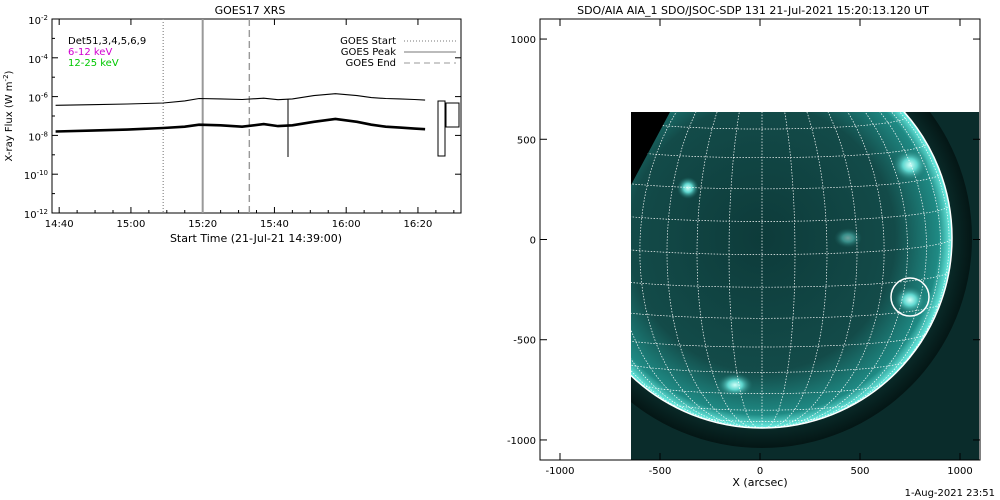 This screenshot has width=1000, height=500. I want to click on aia-y-tick-label: -1000, so click(521, 441).